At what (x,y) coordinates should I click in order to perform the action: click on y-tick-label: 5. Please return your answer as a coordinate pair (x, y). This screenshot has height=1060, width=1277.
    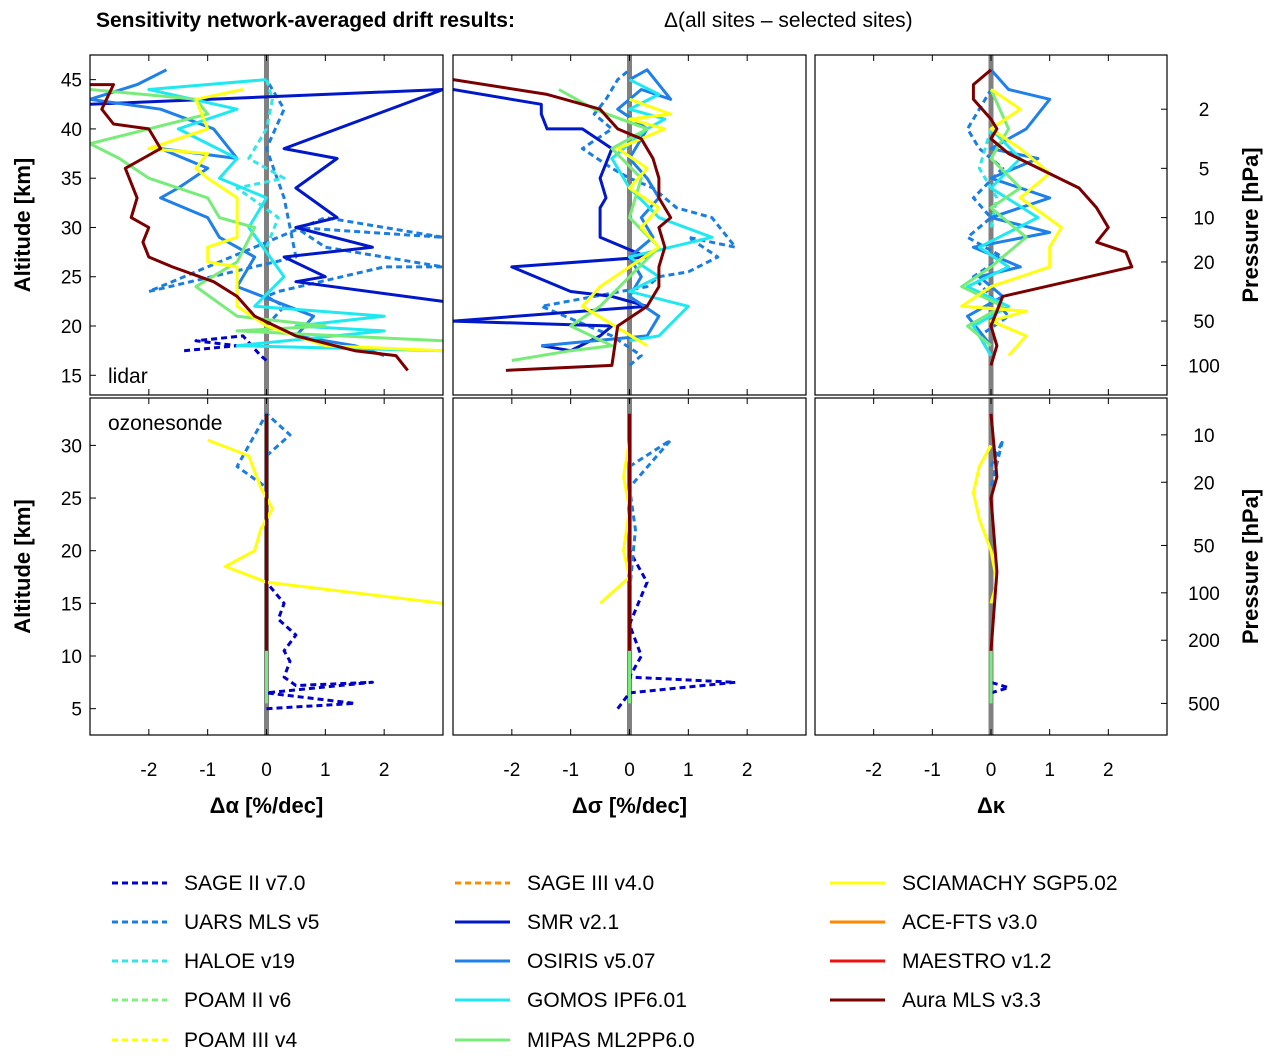
    Looking at the image, I should click on (76, 710).